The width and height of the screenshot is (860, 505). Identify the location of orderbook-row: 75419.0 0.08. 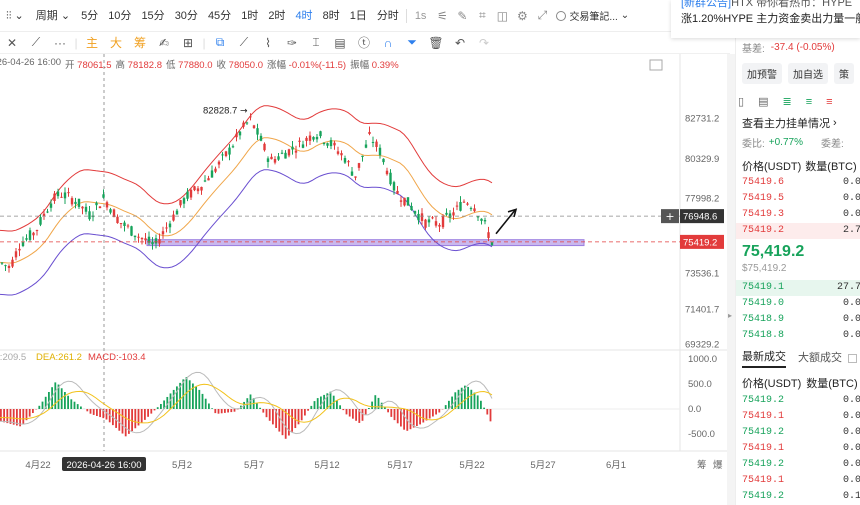
(798, 304).